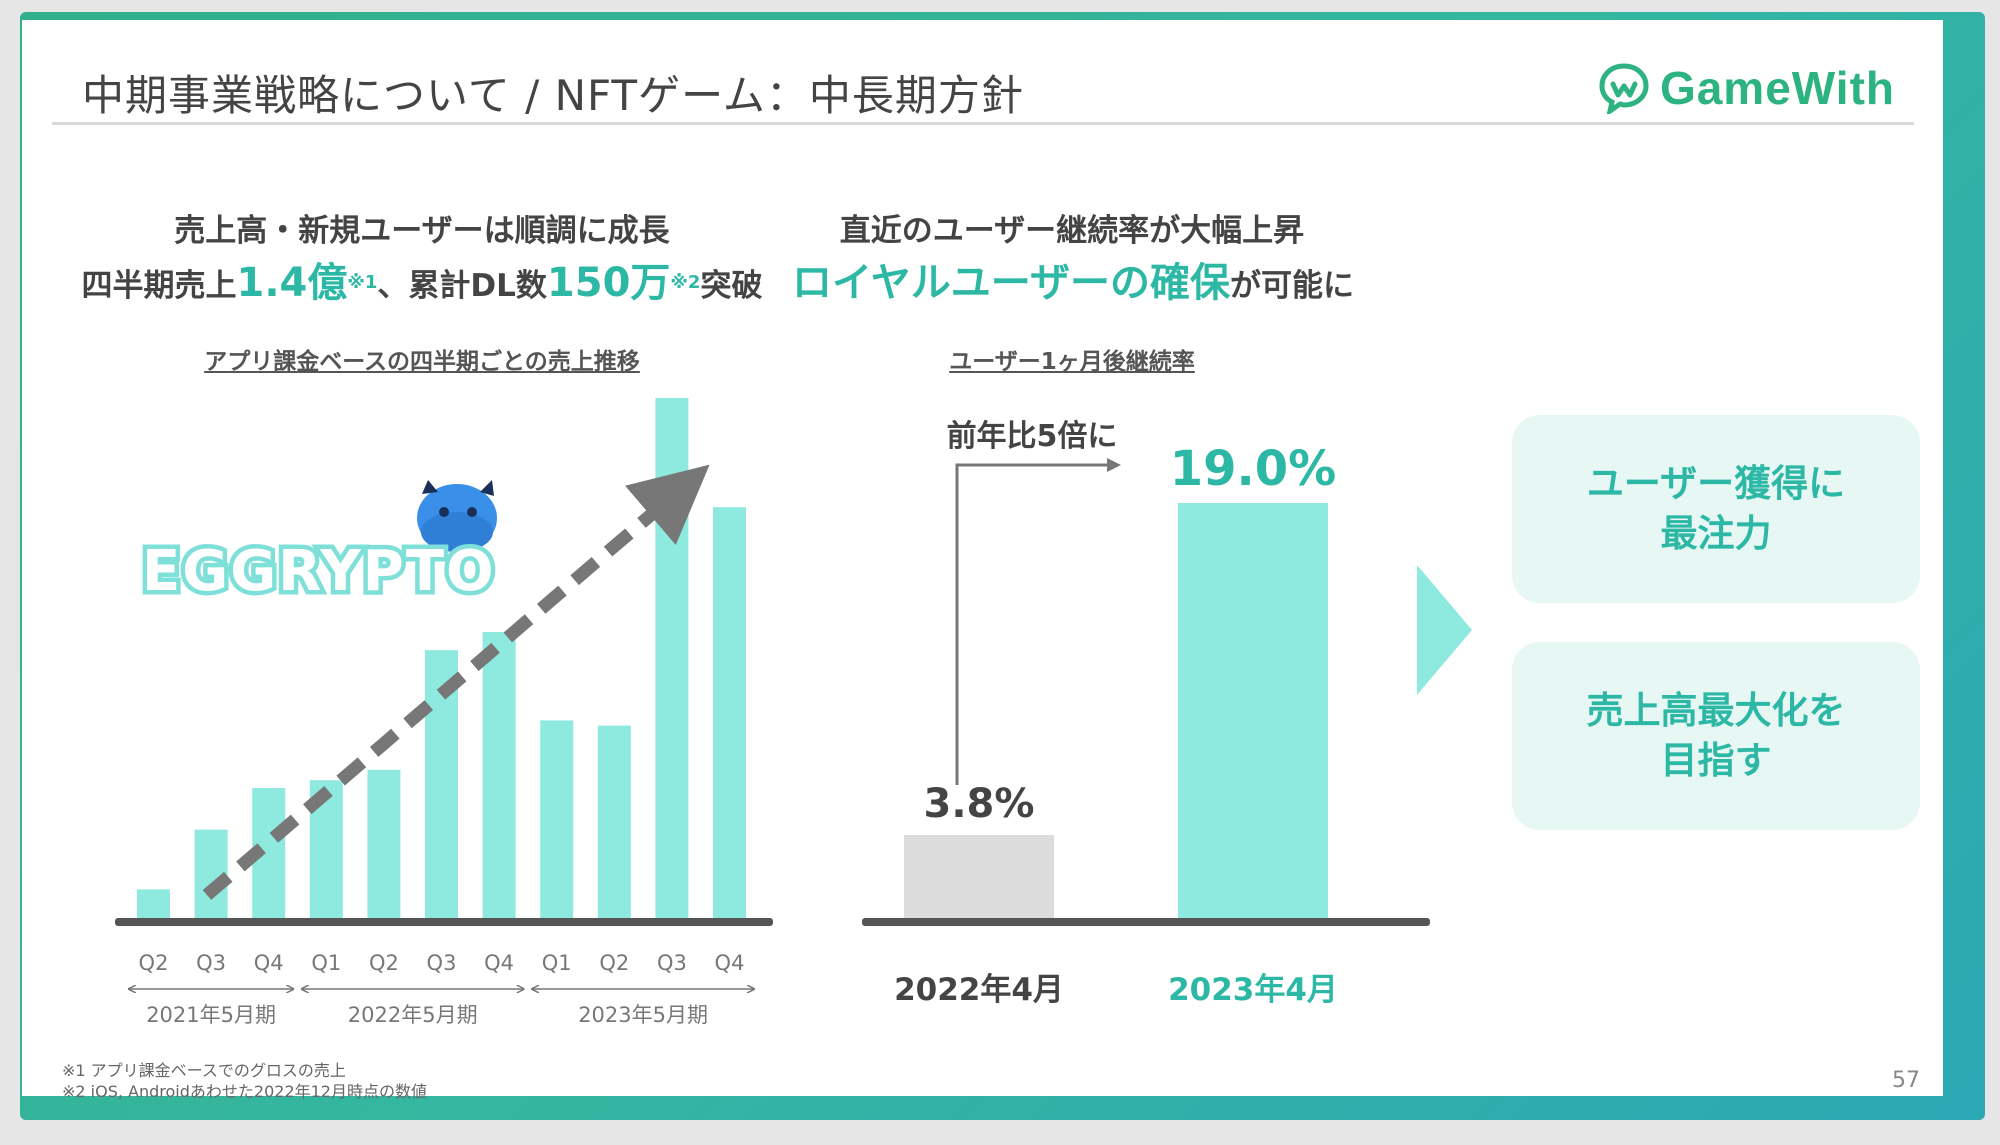 The height and width of the screenshot is (1145, 2000). Describe the element at coordinates (1011, 283) in the screenshot. I see `loyal-user-highlight: ロイヤルユーザーの確保` at that location.